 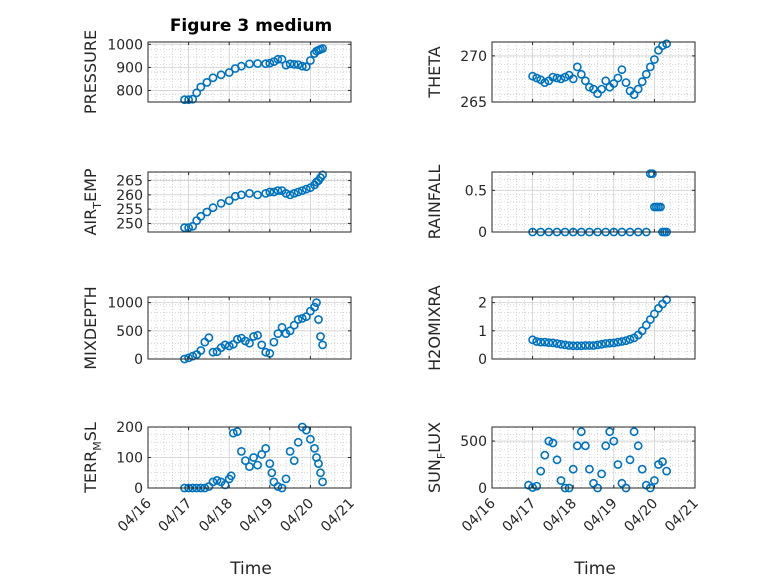 I want to click on y-tick-label: 1000, so click(x=125, y=304).